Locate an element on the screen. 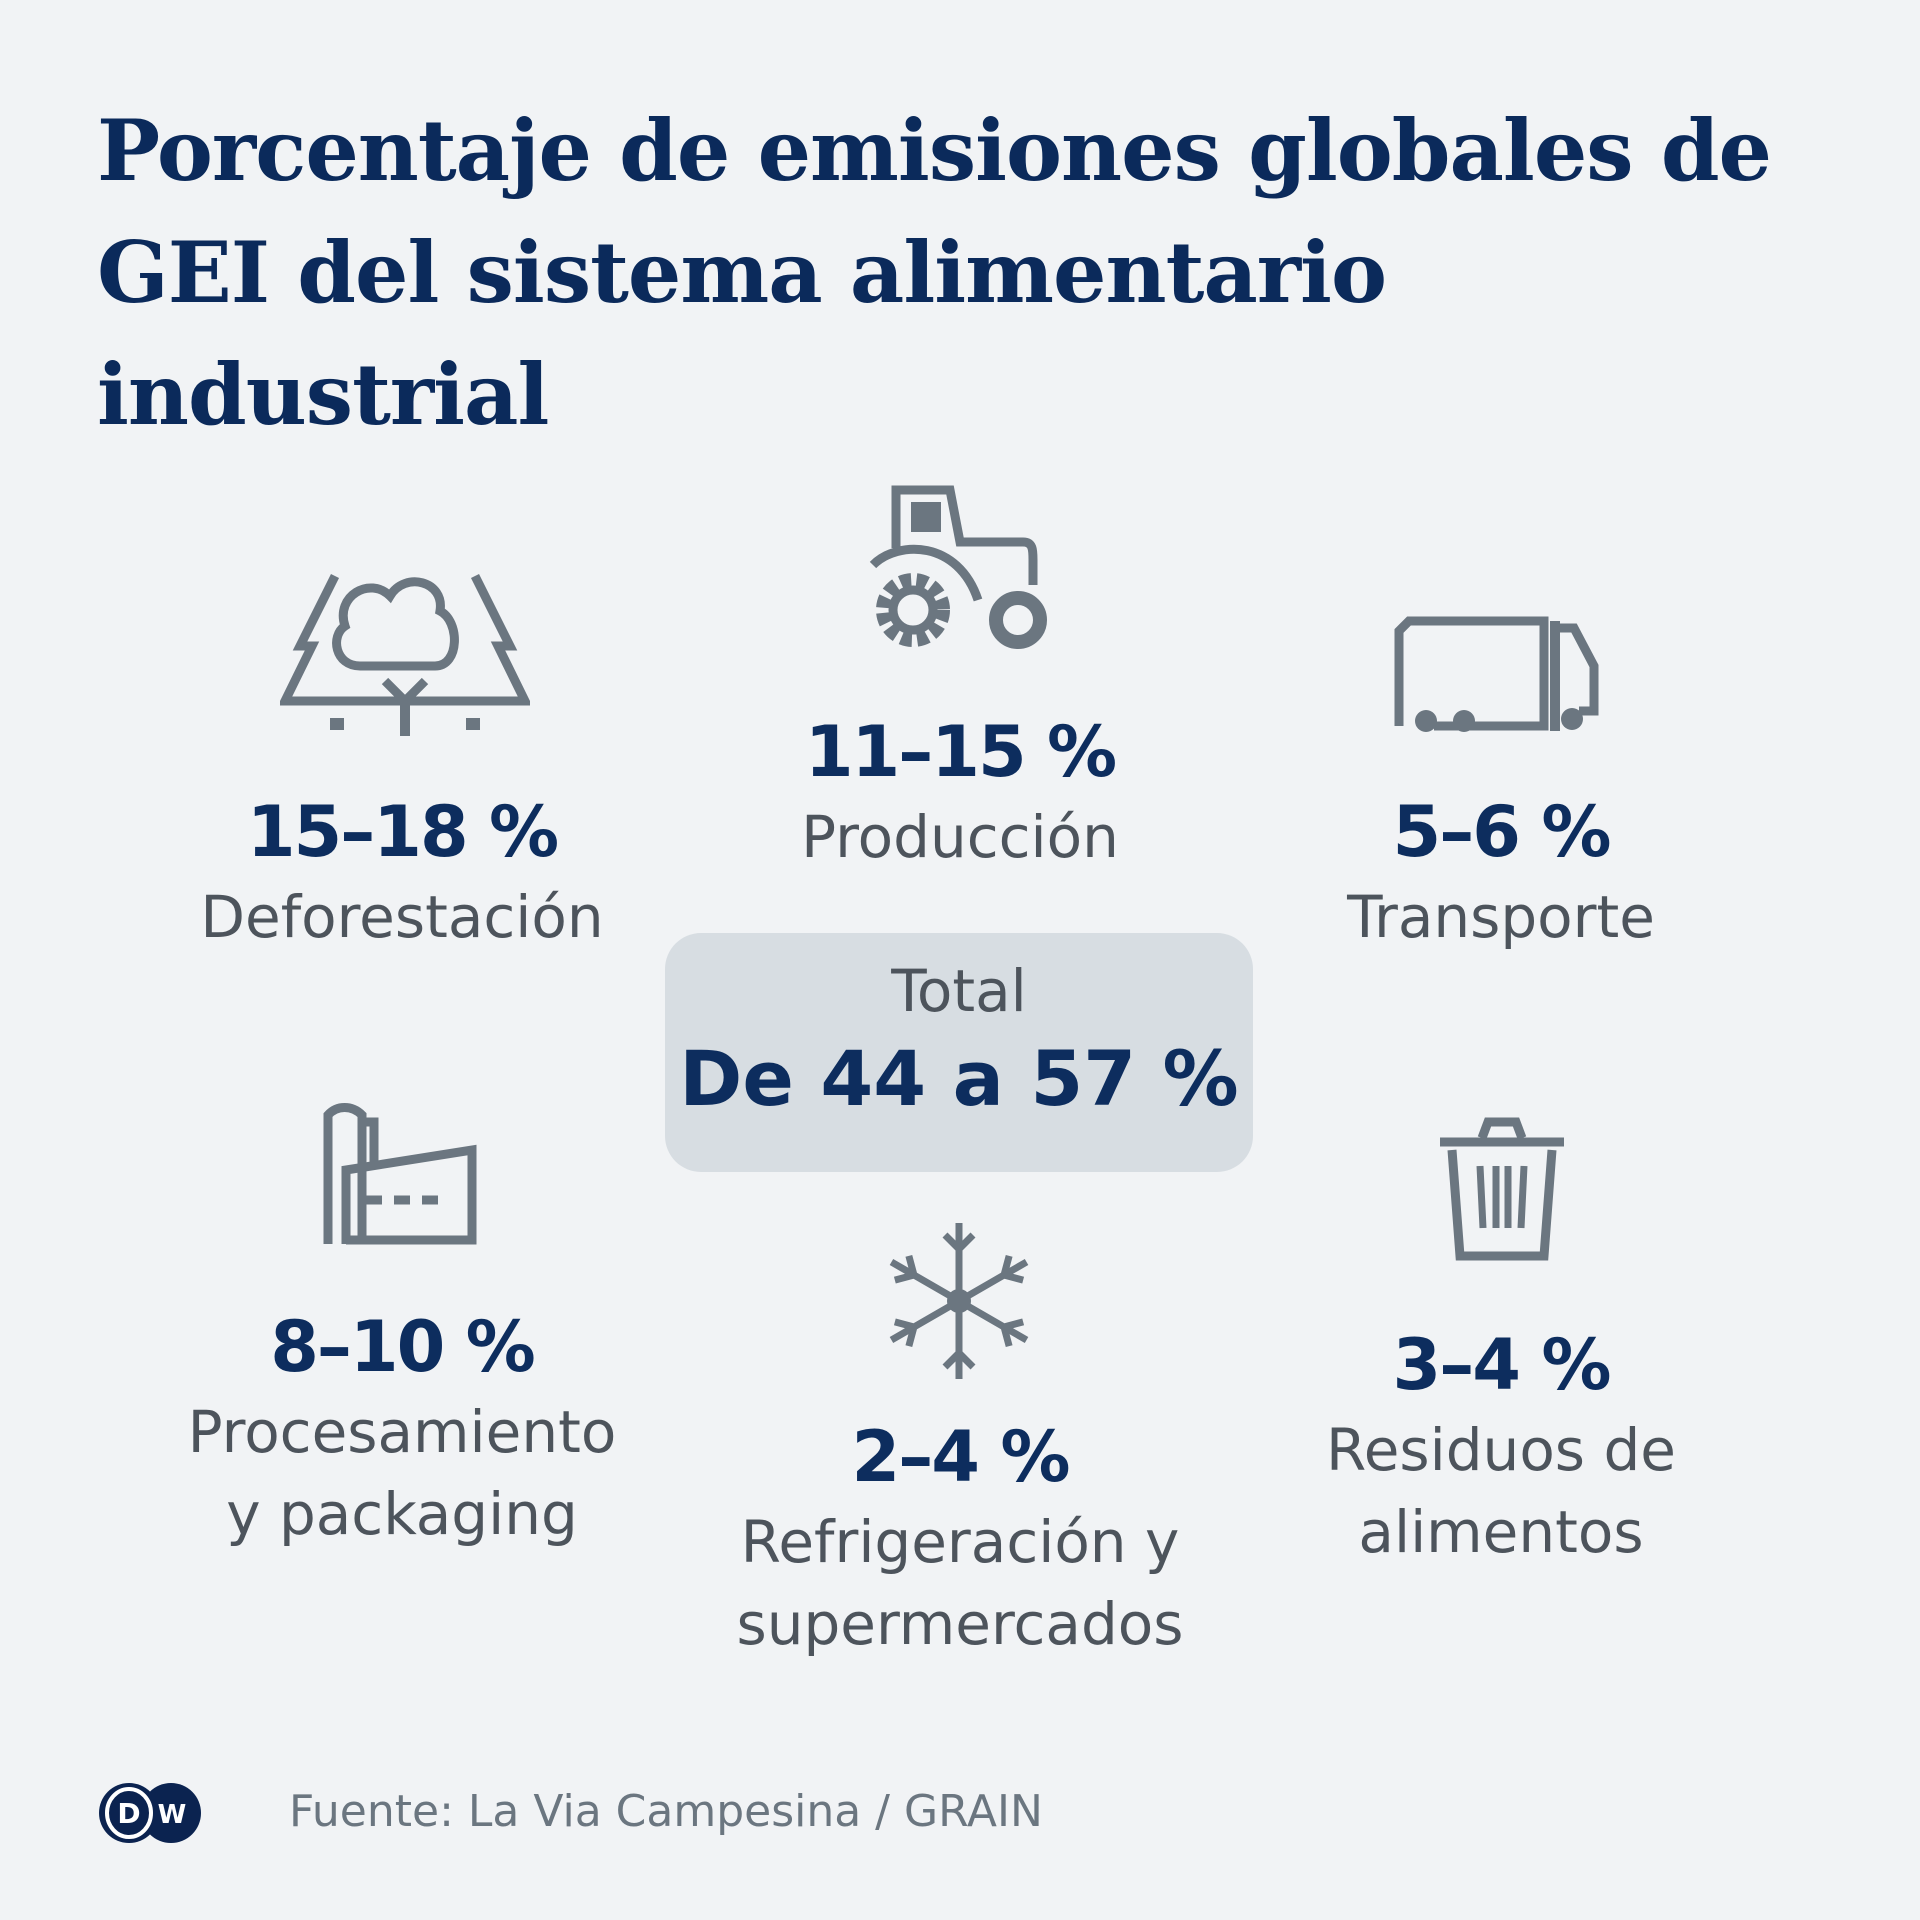 Image resolution: width=1920 pixels, height=1920 pixels. item-residuos: 3–4 % Residuos de alimentos is located at coordinates (1501, 1449).